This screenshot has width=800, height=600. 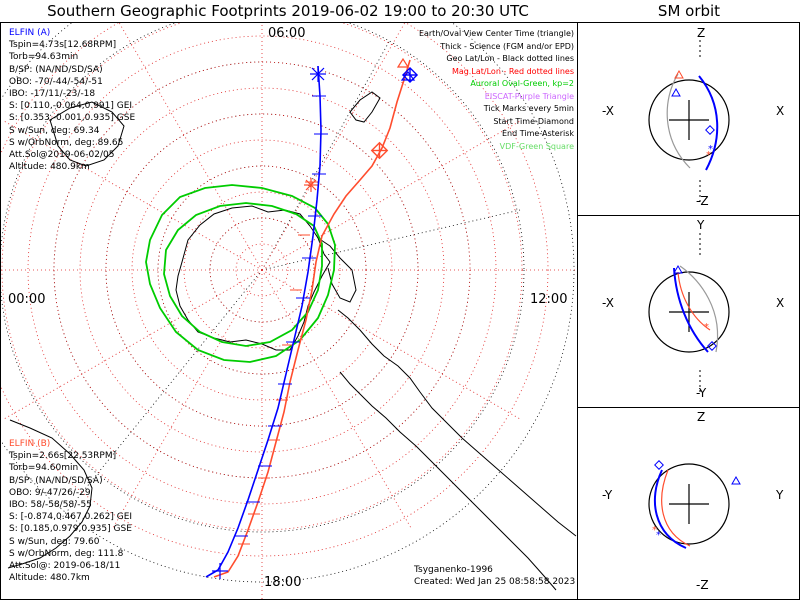 I want to click on hour-label-right: 12:00, so click(x=549, y=299).